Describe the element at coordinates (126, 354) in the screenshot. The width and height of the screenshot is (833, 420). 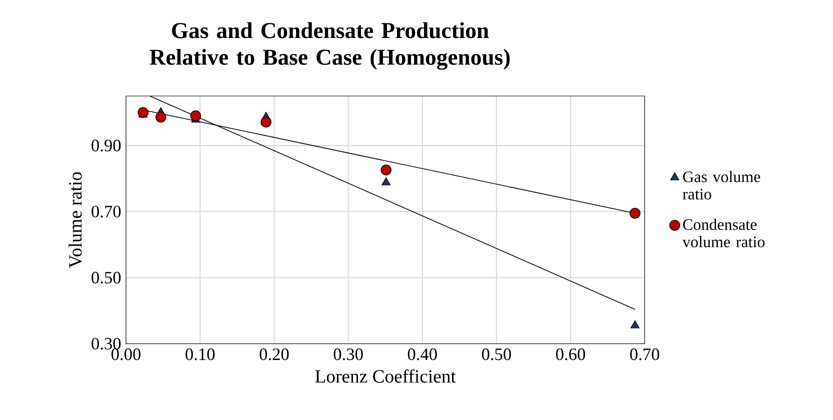
I see `x-tick-label: 0.00` at that location.